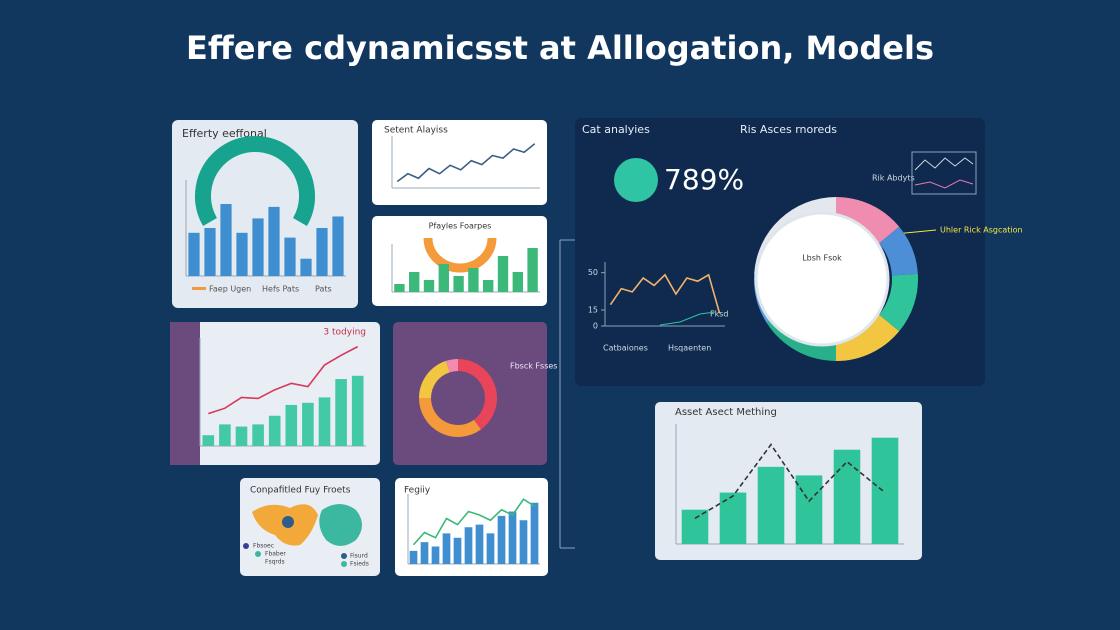 This screenshot has height=630, width=1120. Describe the element at coordinates (185, 393) in the screenshot. I see `panel-edge` at that location.